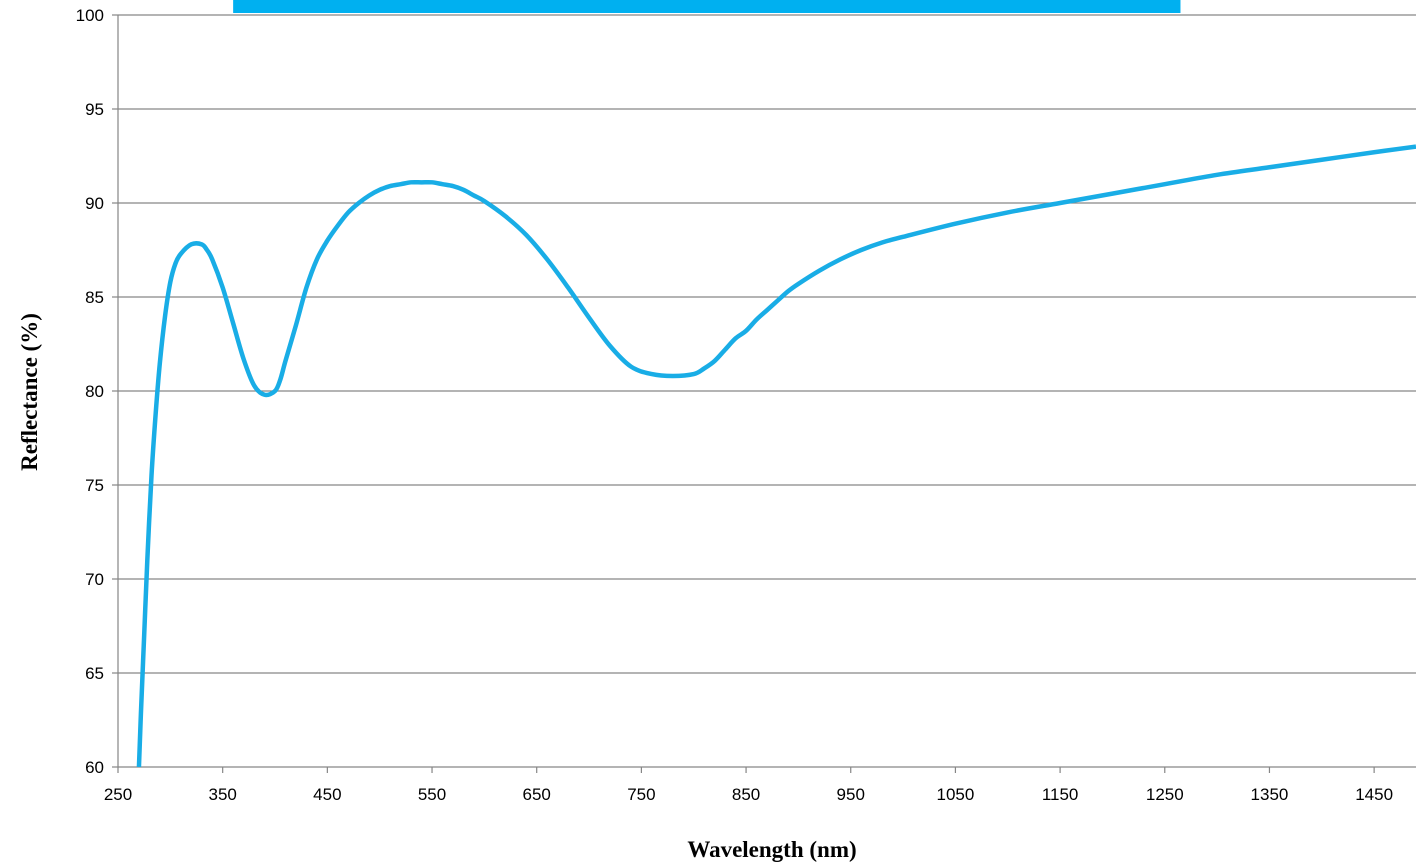  What do you see at coordinates (537, 794) in the screenshot?
I see `x-tick-label: 650` at bounding box center [537, 794].